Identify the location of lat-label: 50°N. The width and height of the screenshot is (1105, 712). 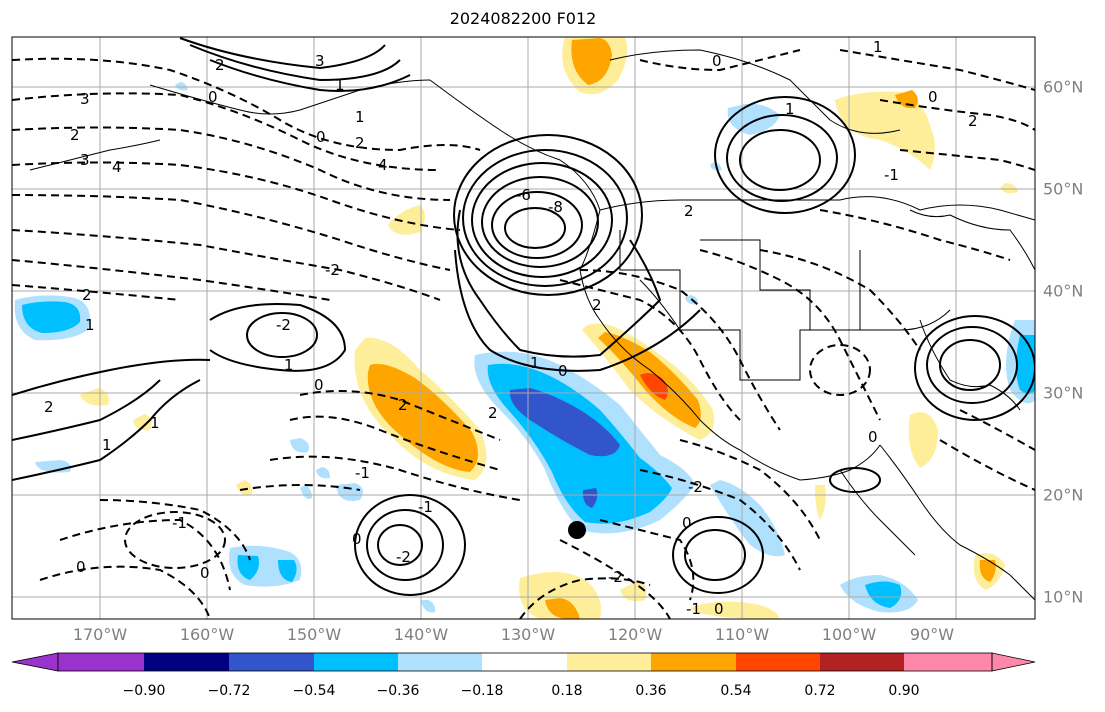
(1063, 189).